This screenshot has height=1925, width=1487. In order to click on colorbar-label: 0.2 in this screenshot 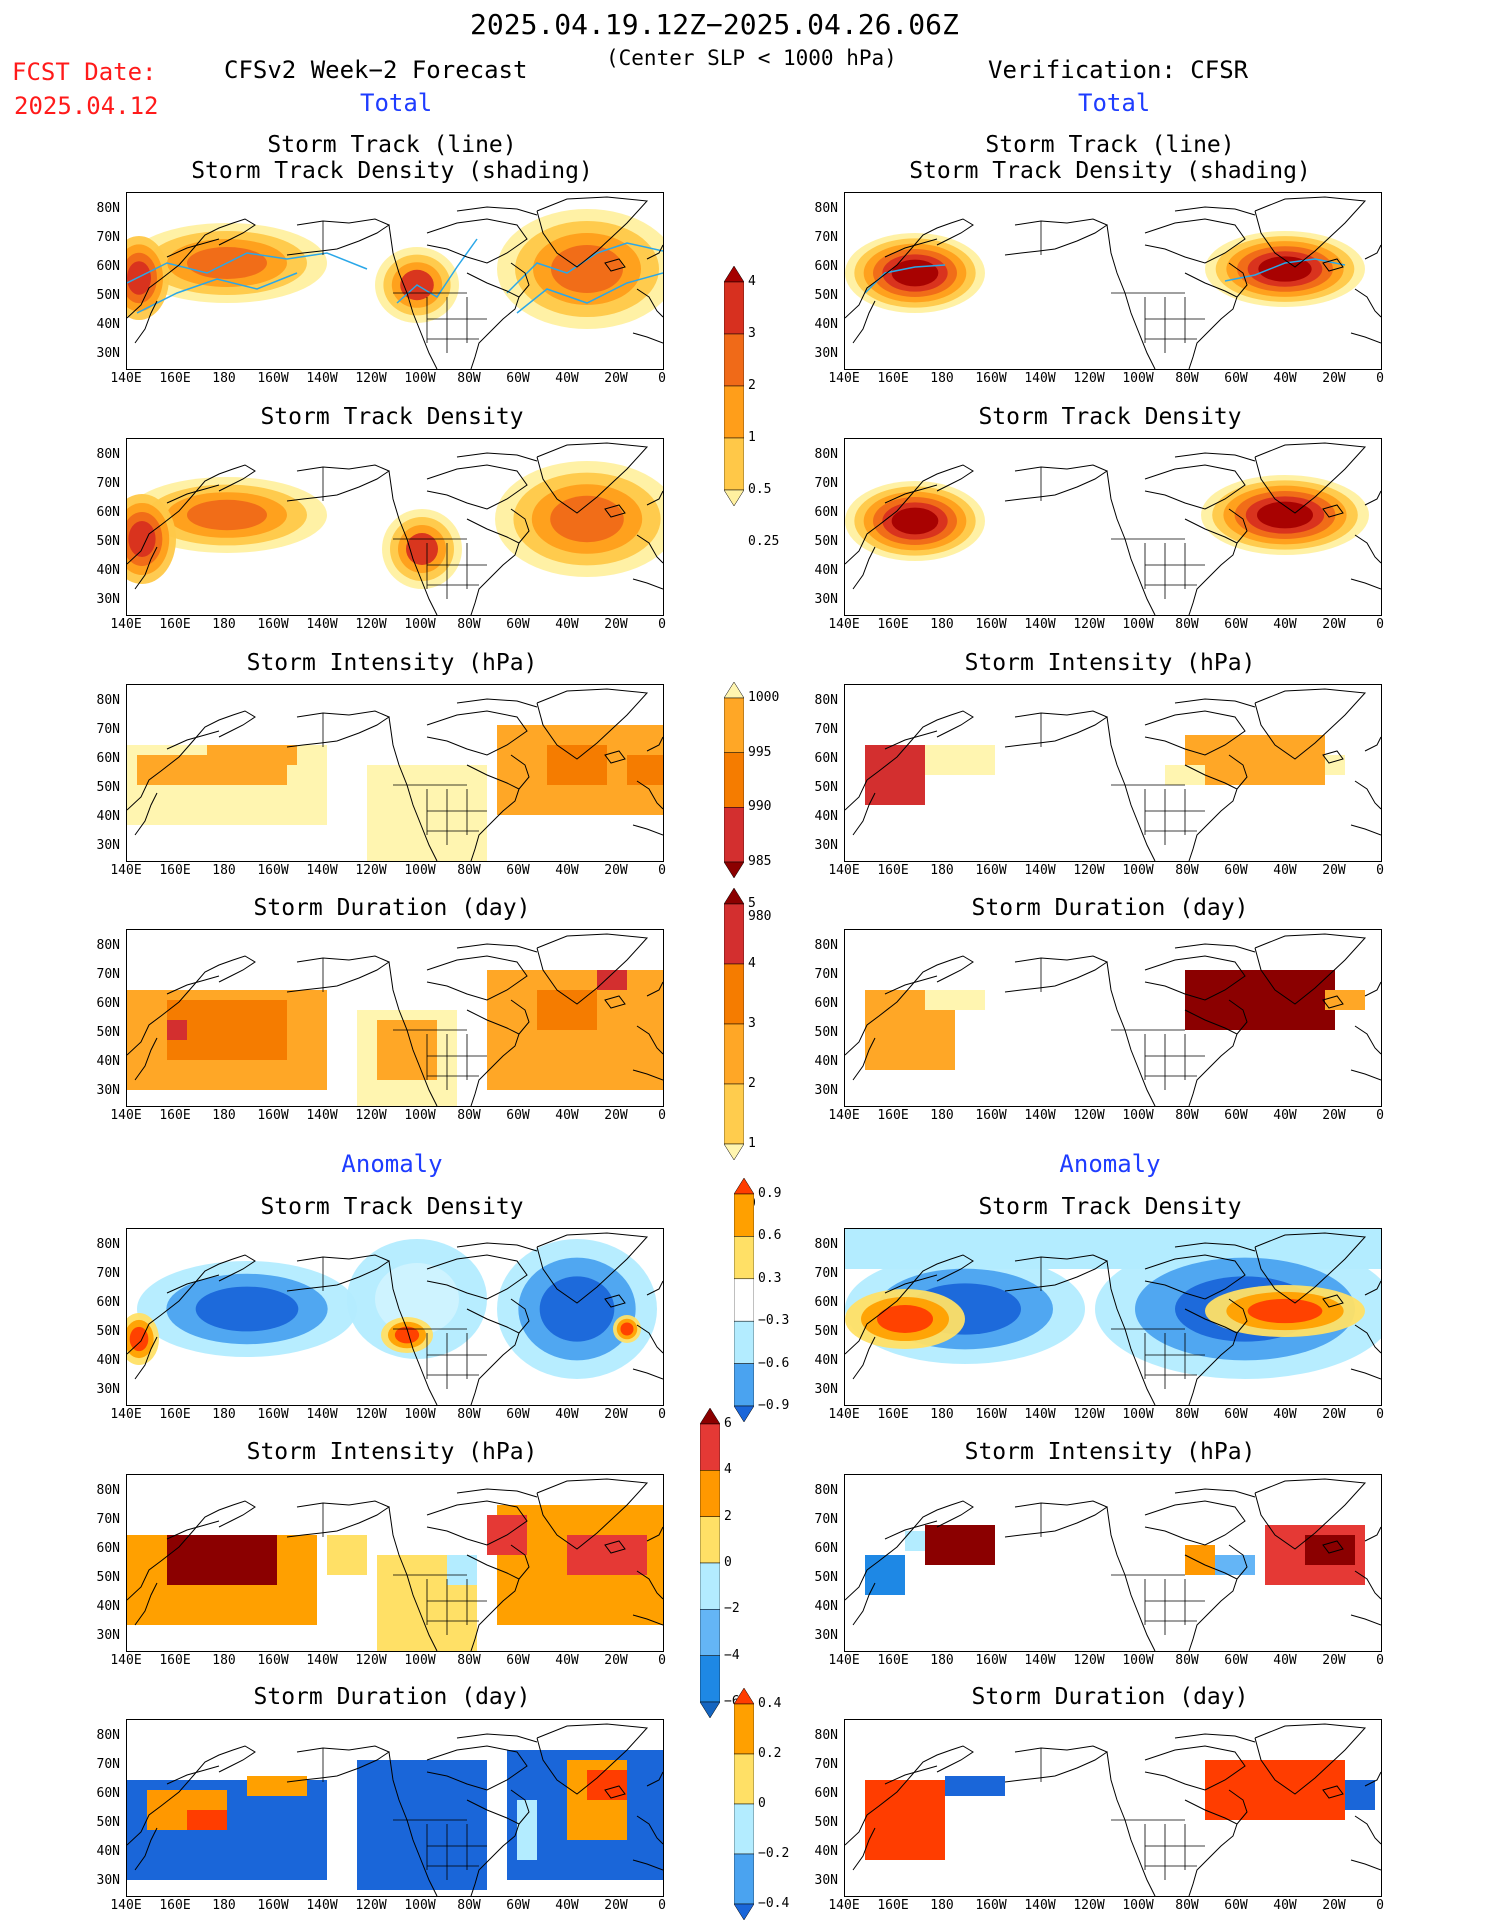, I will do `click(770, 1753)`.